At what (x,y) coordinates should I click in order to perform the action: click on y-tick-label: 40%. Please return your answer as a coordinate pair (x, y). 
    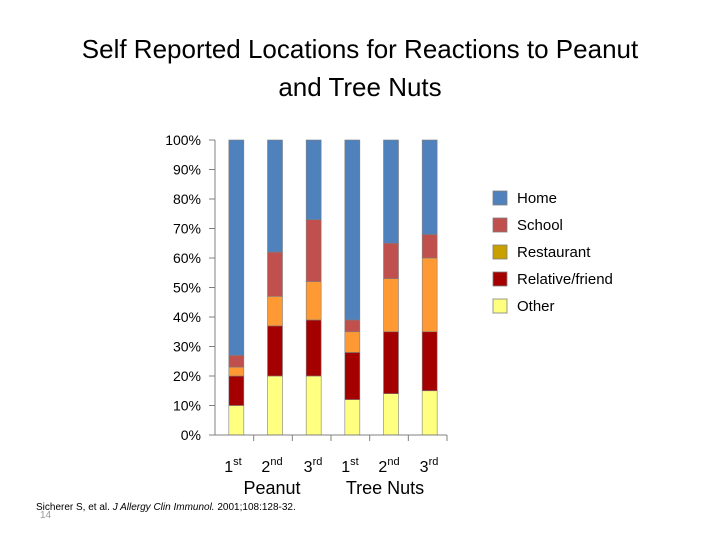
    Looking at the image, I should click on (187, 317).